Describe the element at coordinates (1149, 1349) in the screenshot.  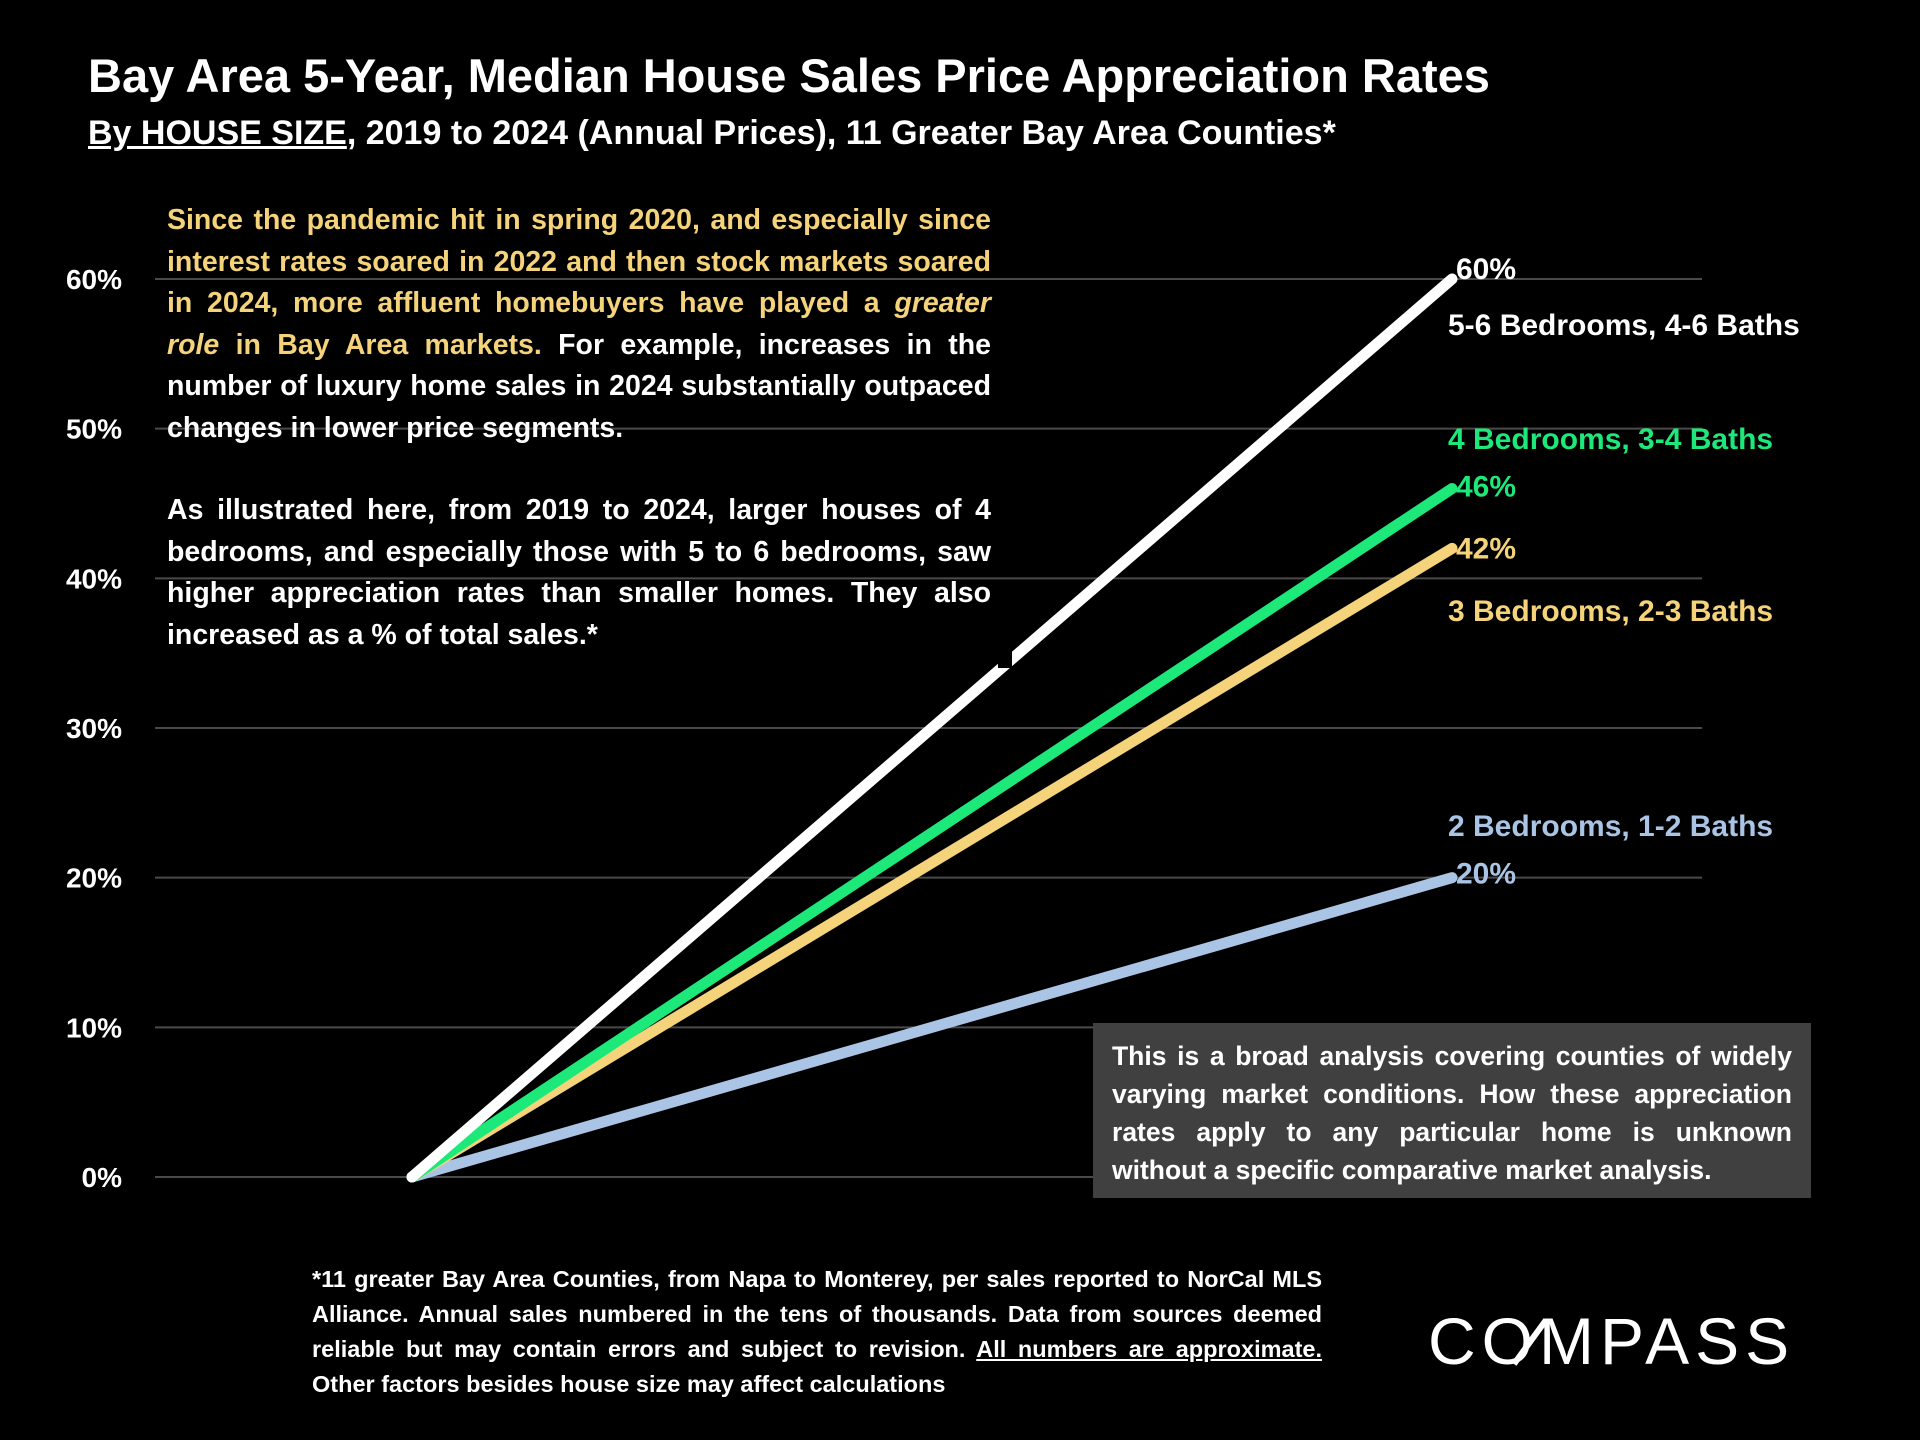
I see `footnote-underlined: All numbers are approximate.` at that location.